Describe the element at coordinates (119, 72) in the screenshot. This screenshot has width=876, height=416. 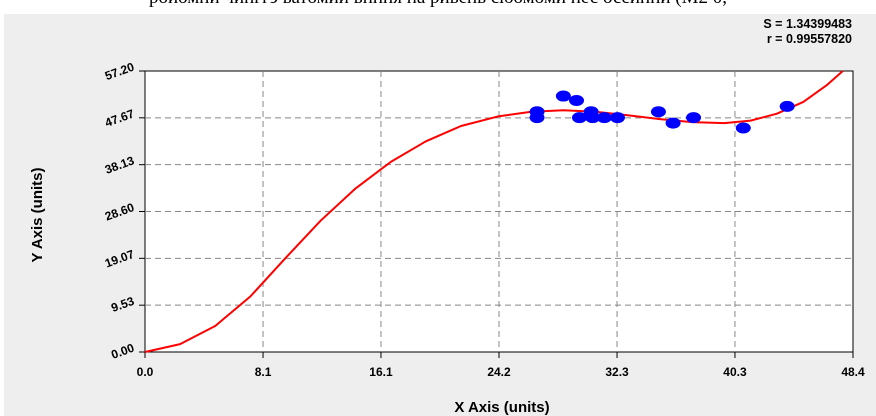
I see `y-tick-label: 57.20` at that location.